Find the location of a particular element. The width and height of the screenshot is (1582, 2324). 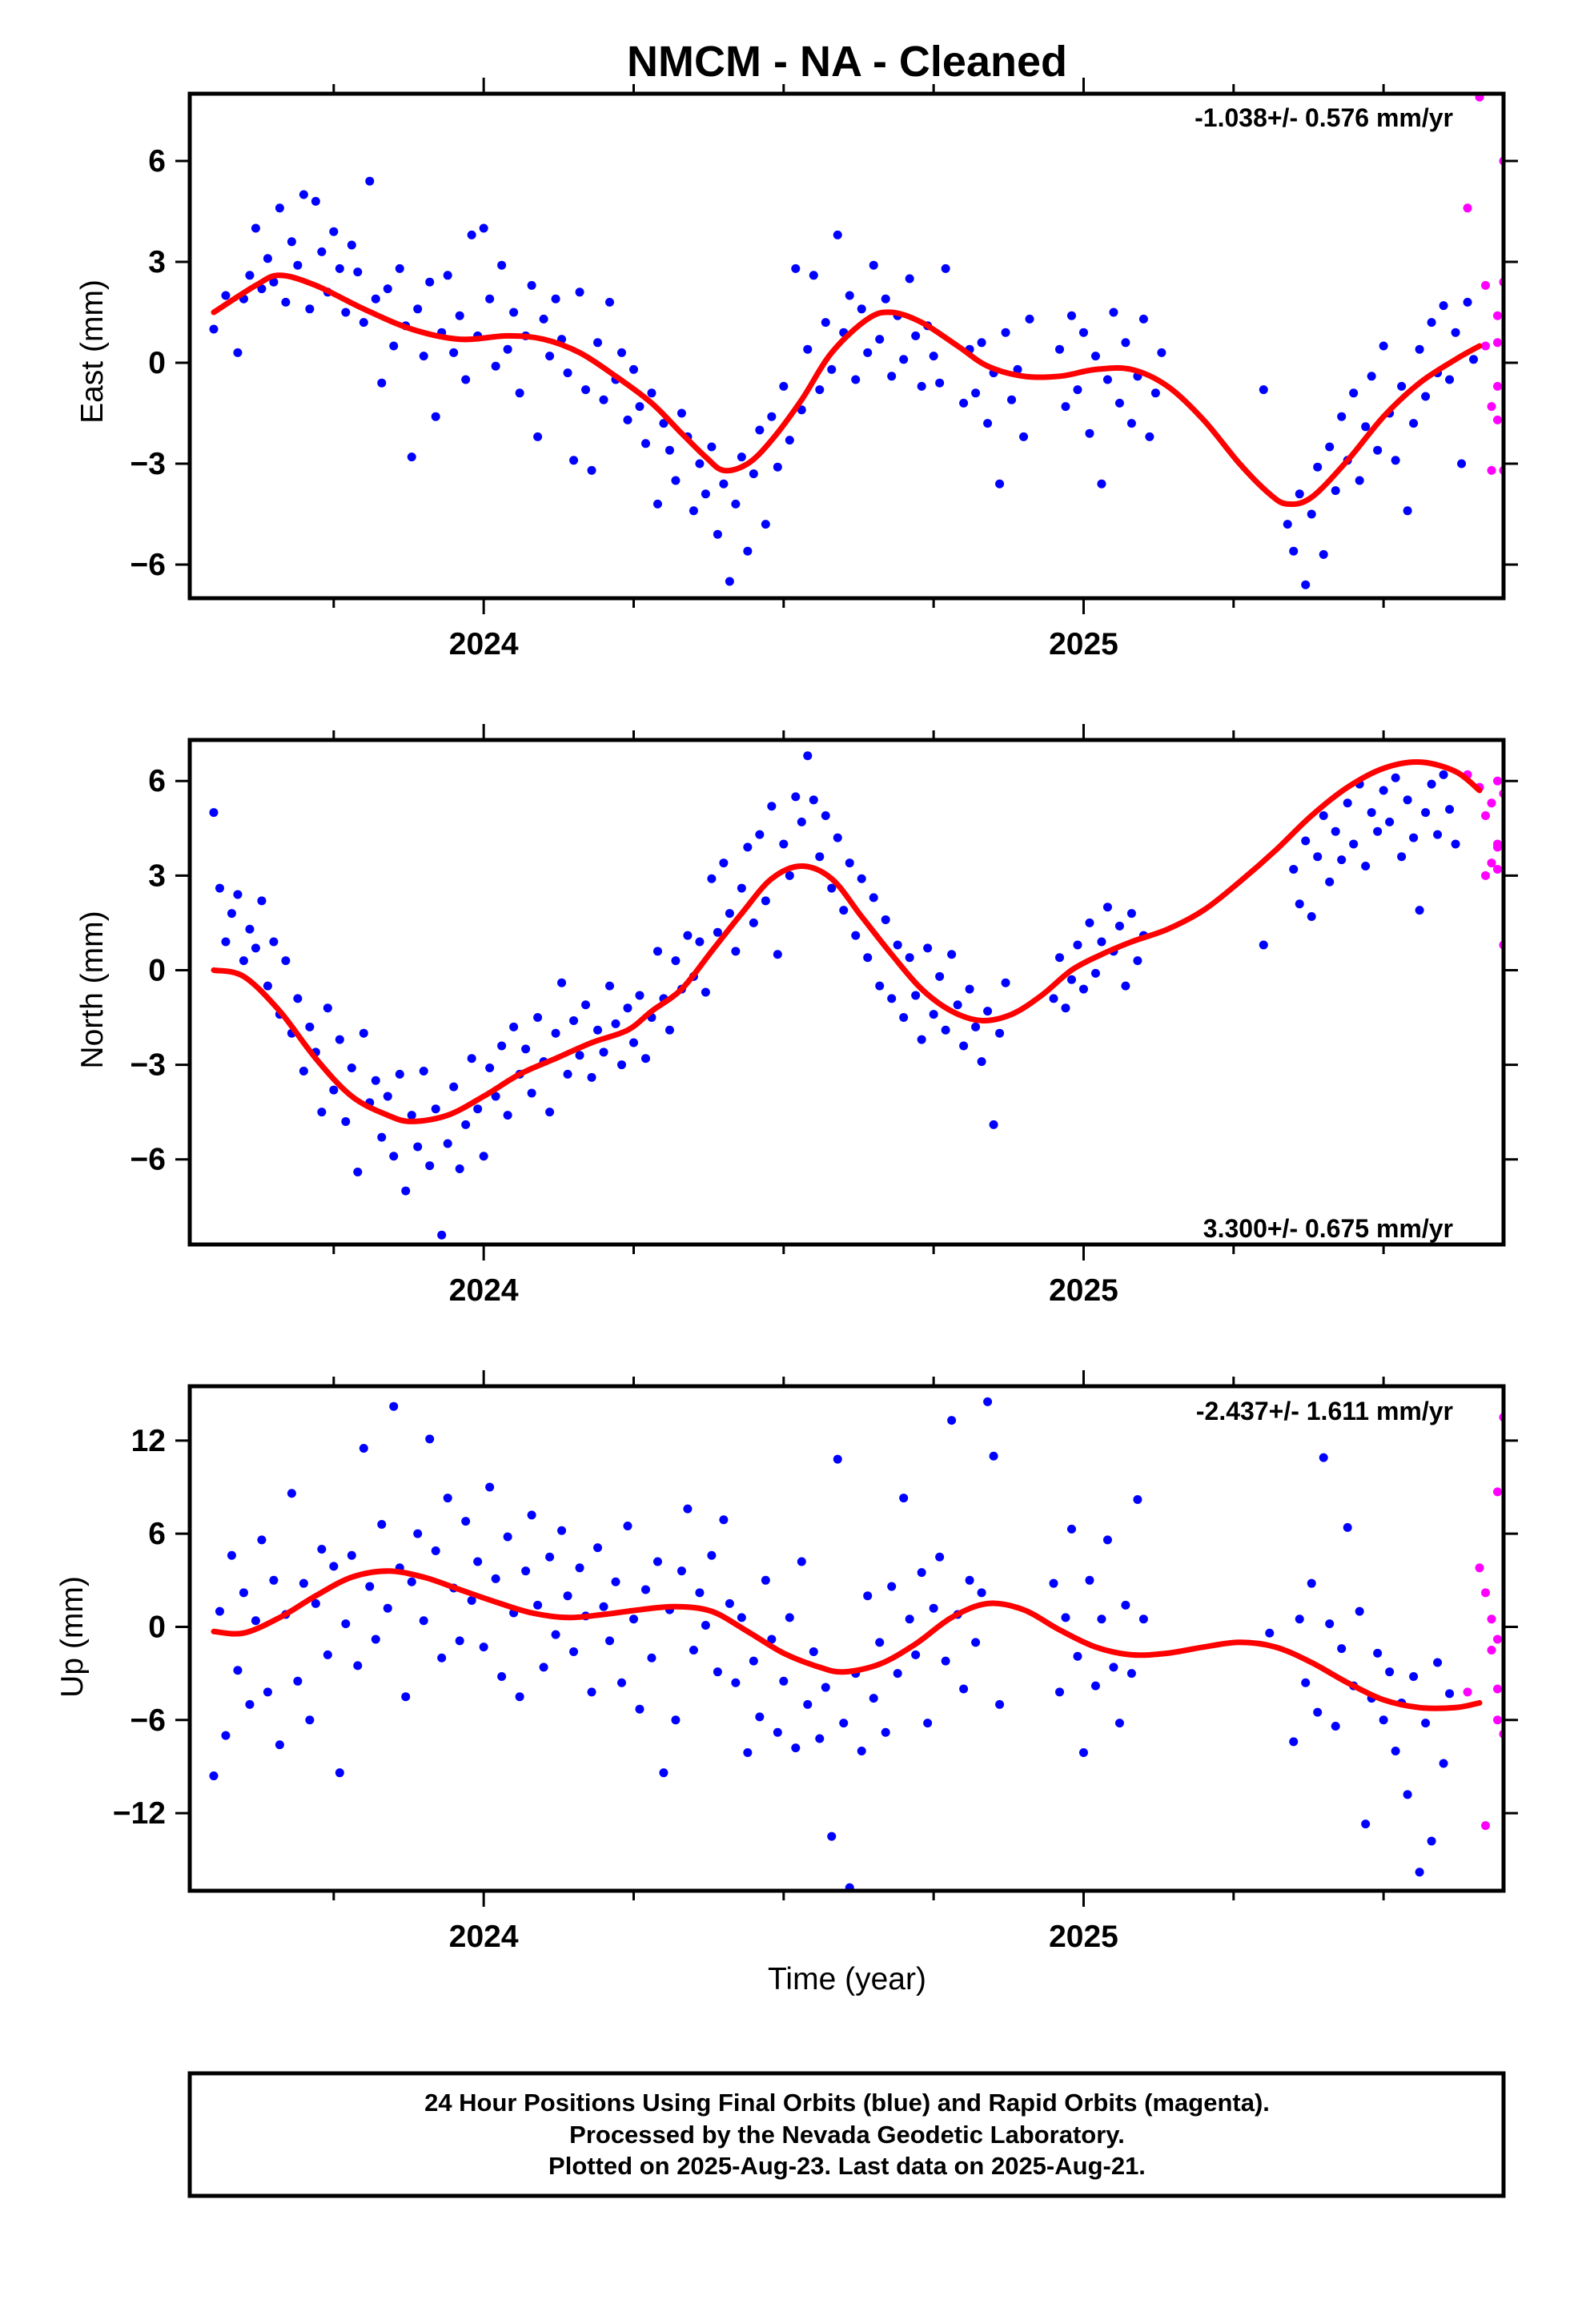

footer-frame is located at coordinates (847, 2134).